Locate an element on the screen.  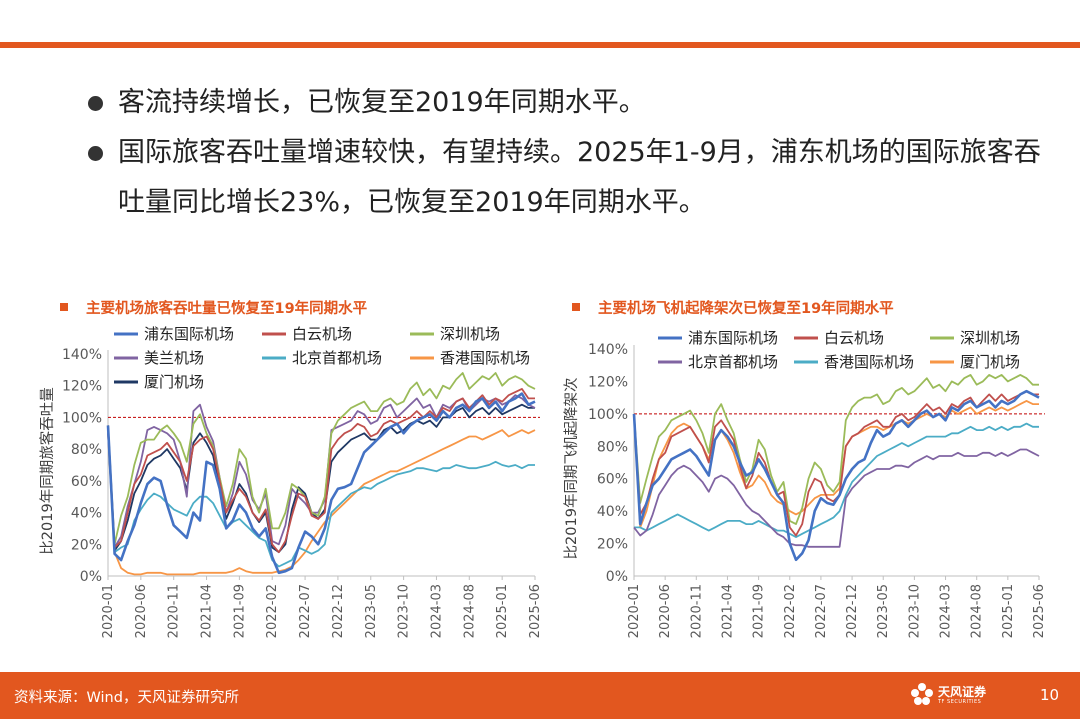
legend-label: 香港国际机场 is located at coordinates (485, 358).